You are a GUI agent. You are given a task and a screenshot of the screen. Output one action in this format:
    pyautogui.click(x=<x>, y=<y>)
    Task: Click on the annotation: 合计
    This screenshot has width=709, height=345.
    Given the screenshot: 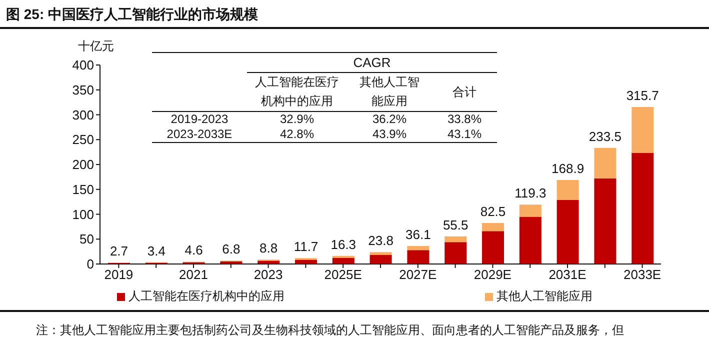 What is the action you would take?
    pyautogui.click(x=464, y=92)
    